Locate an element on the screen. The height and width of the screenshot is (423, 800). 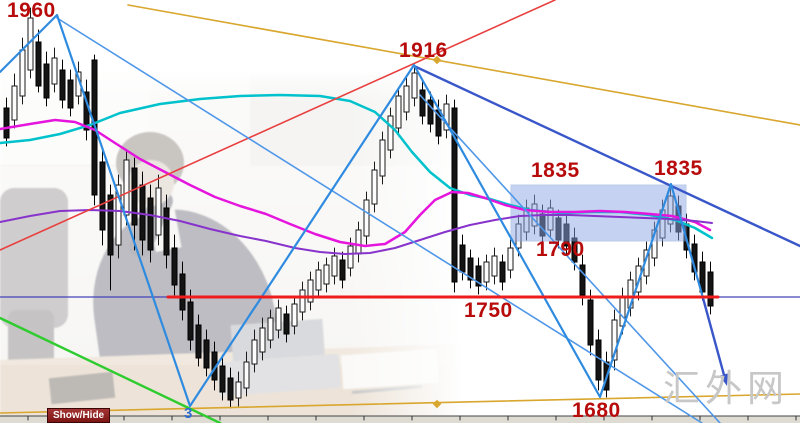
ma-purple is located at coordinates (356, 232).